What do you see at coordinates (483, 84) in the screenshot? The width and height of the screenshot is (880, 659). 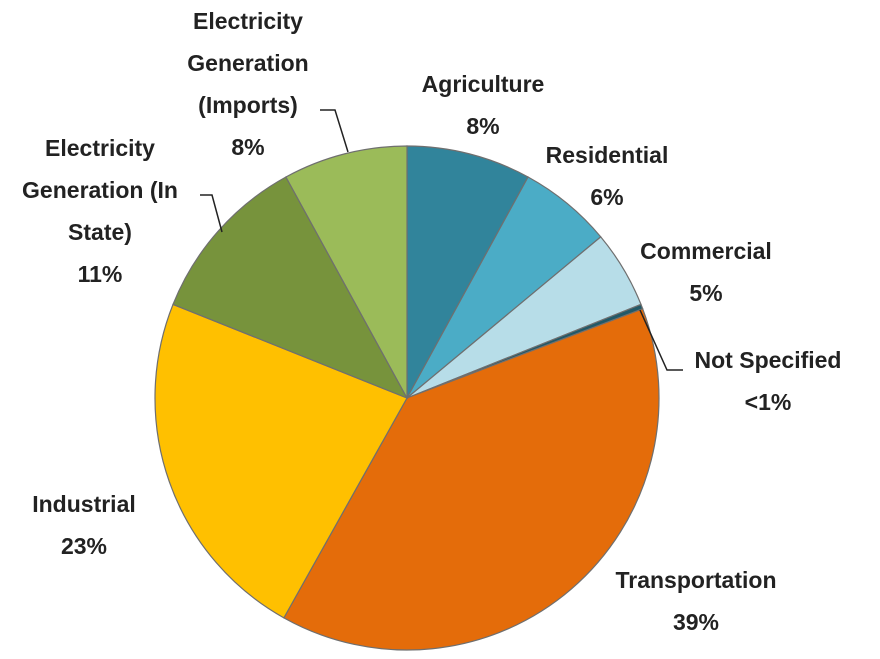 I see `category-label: Agriculture` at bounding box center [483, 84].